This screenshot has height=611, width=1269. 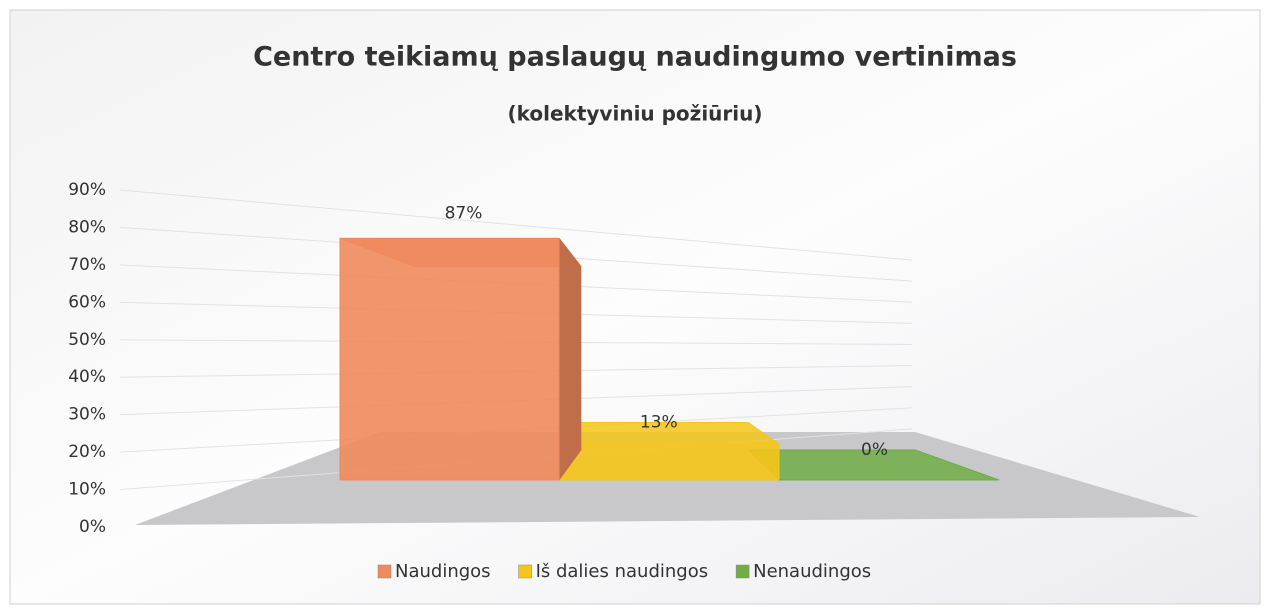 What do you see at coordinates (87, 377) in the screenshot?
I see `y-tick-label: 40%` at bounding box center [87, 377].